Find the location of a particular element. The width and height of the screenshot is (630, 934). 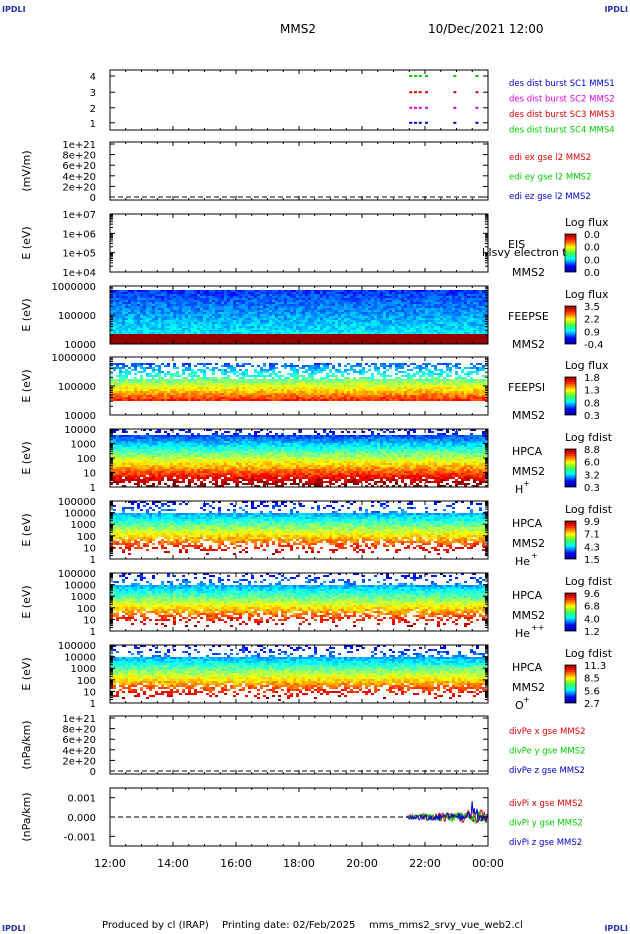

colorbar-tick-label: 1.5 is located at coordinates (592, 560).